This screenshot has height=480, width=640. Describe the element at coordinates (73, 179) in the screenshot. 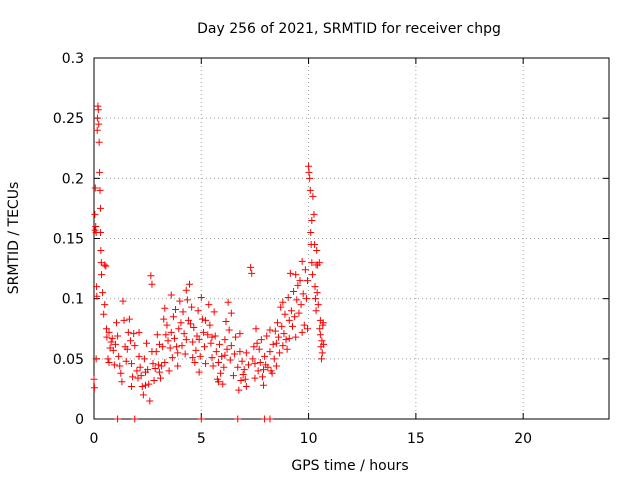

I see `y-tick-label: 0.2` at that location.